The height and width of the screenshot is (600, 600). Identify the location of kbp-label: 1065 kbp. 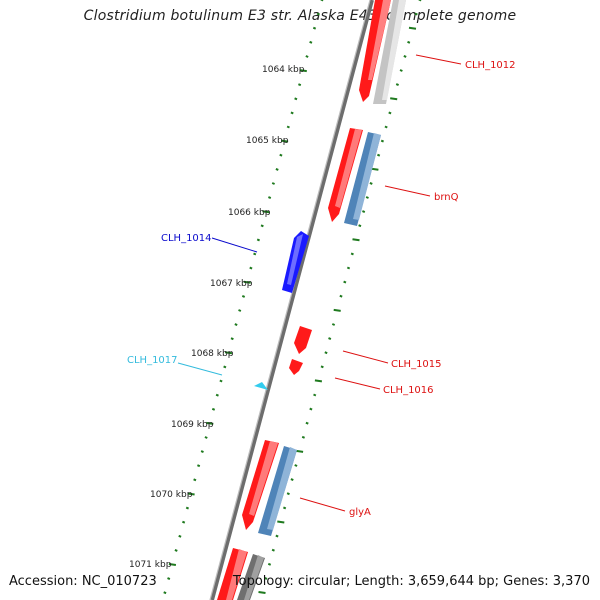
(267, 141).